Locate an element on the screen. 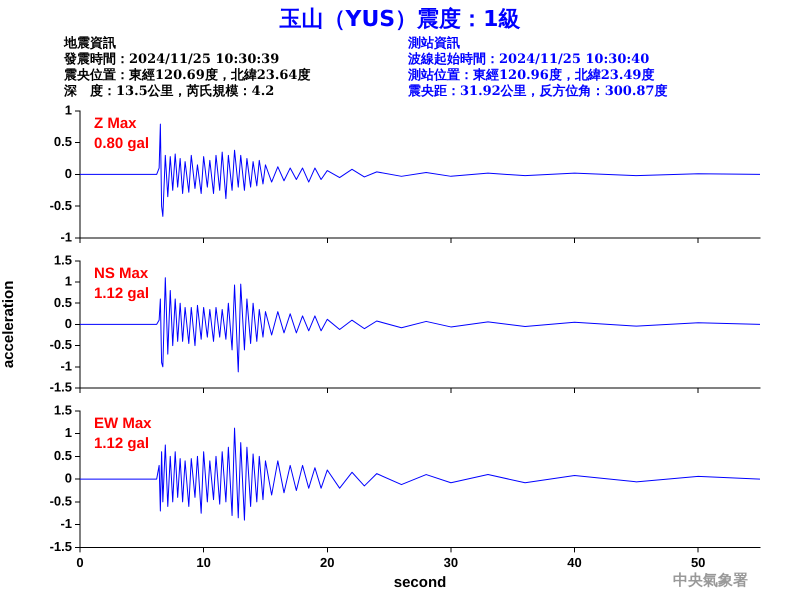  annotation: NS Max is located at coordinates (121, 273).